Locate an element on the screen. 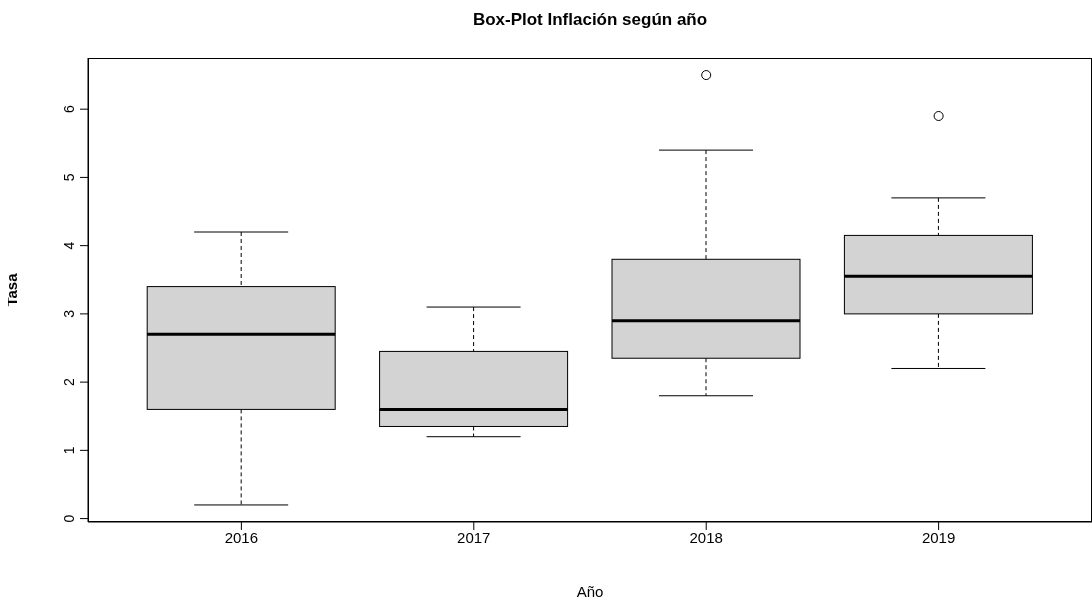 Image resolution: width=1092 pixels, height=605 pixels. x-tick-label: 2018 is located at coordinates (706, 537).